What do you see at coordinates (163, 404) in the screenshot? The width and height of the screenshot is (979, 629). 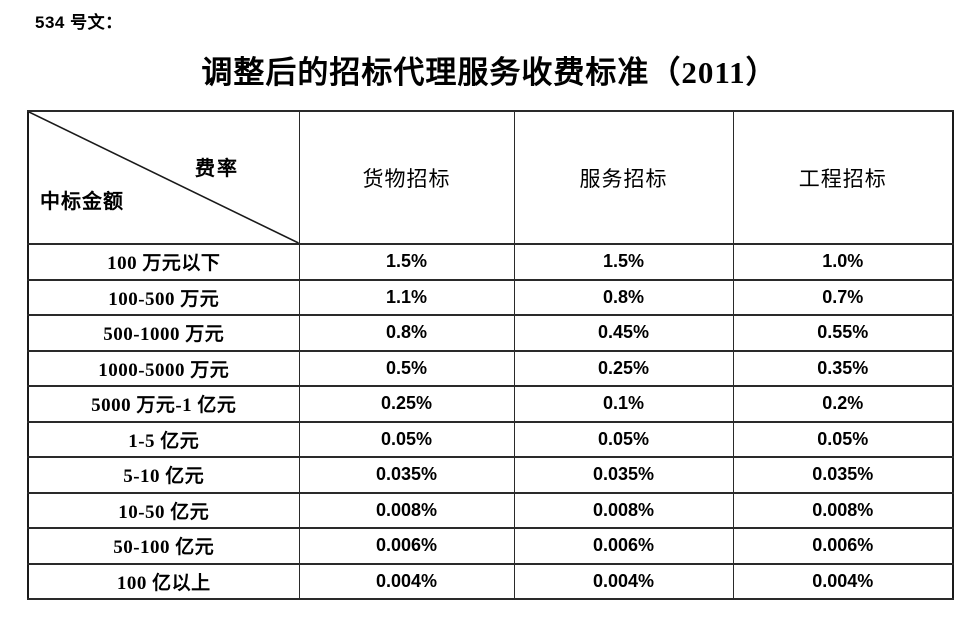 I see `row-label-amount-range: 5000 万元-1 亿元` at bounding box center [163, 404].